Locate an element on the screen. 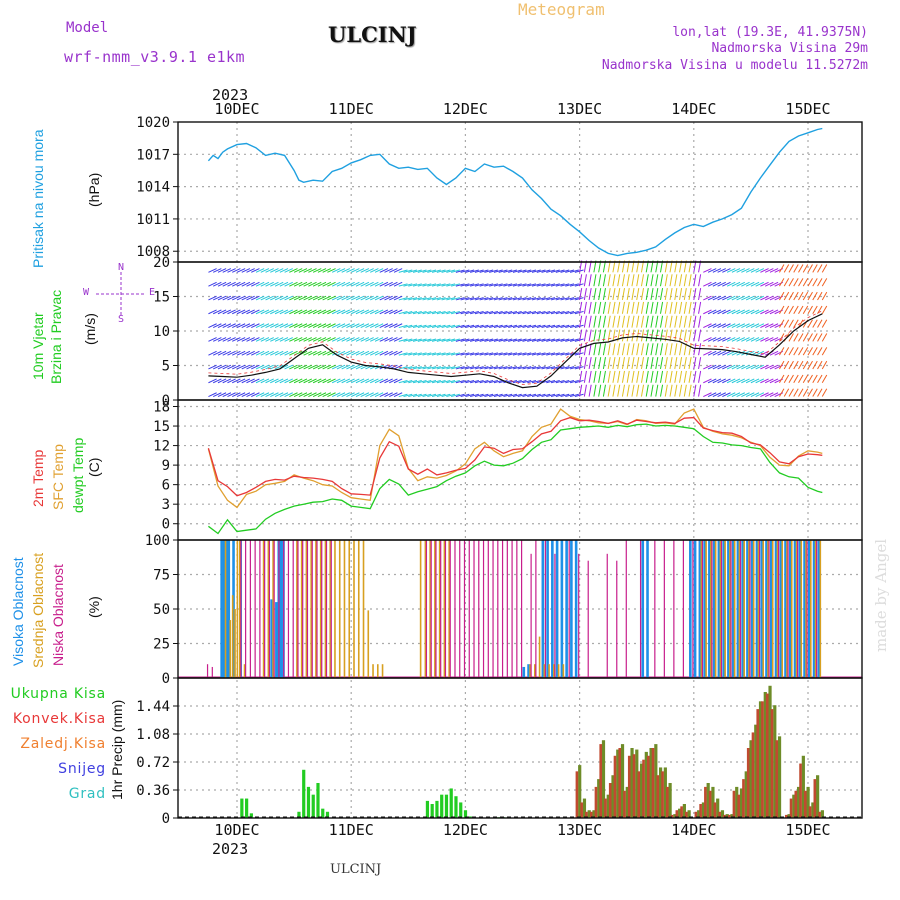 The image size is (900, 900). y-tick-label: 0 is located at coordinates (166, 819).